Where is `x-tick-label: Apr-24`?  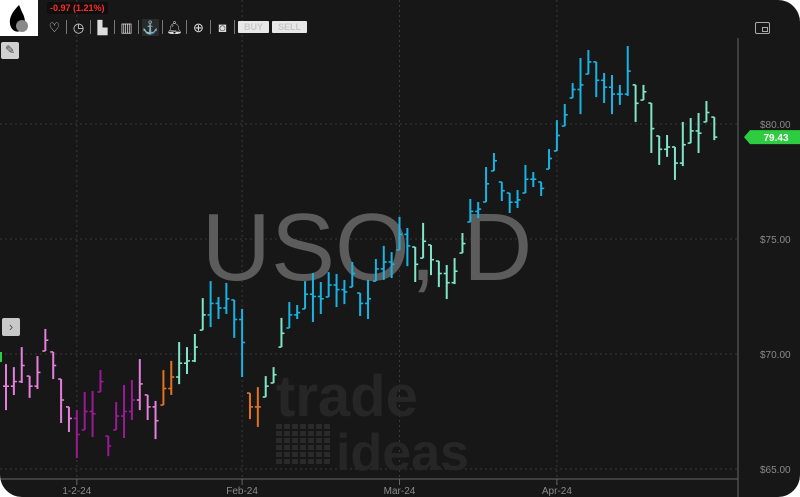 x-tick-label: Apr-24 is located at coordinates (557, 491).